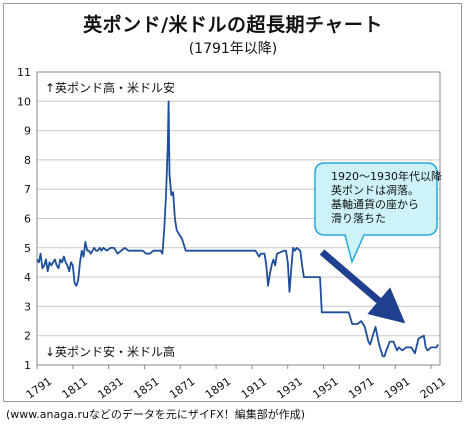  What do you see at coordinates (27, 277) in the screenshot?
I see `y-tick-label: 4` at bounding box center [27, 277].